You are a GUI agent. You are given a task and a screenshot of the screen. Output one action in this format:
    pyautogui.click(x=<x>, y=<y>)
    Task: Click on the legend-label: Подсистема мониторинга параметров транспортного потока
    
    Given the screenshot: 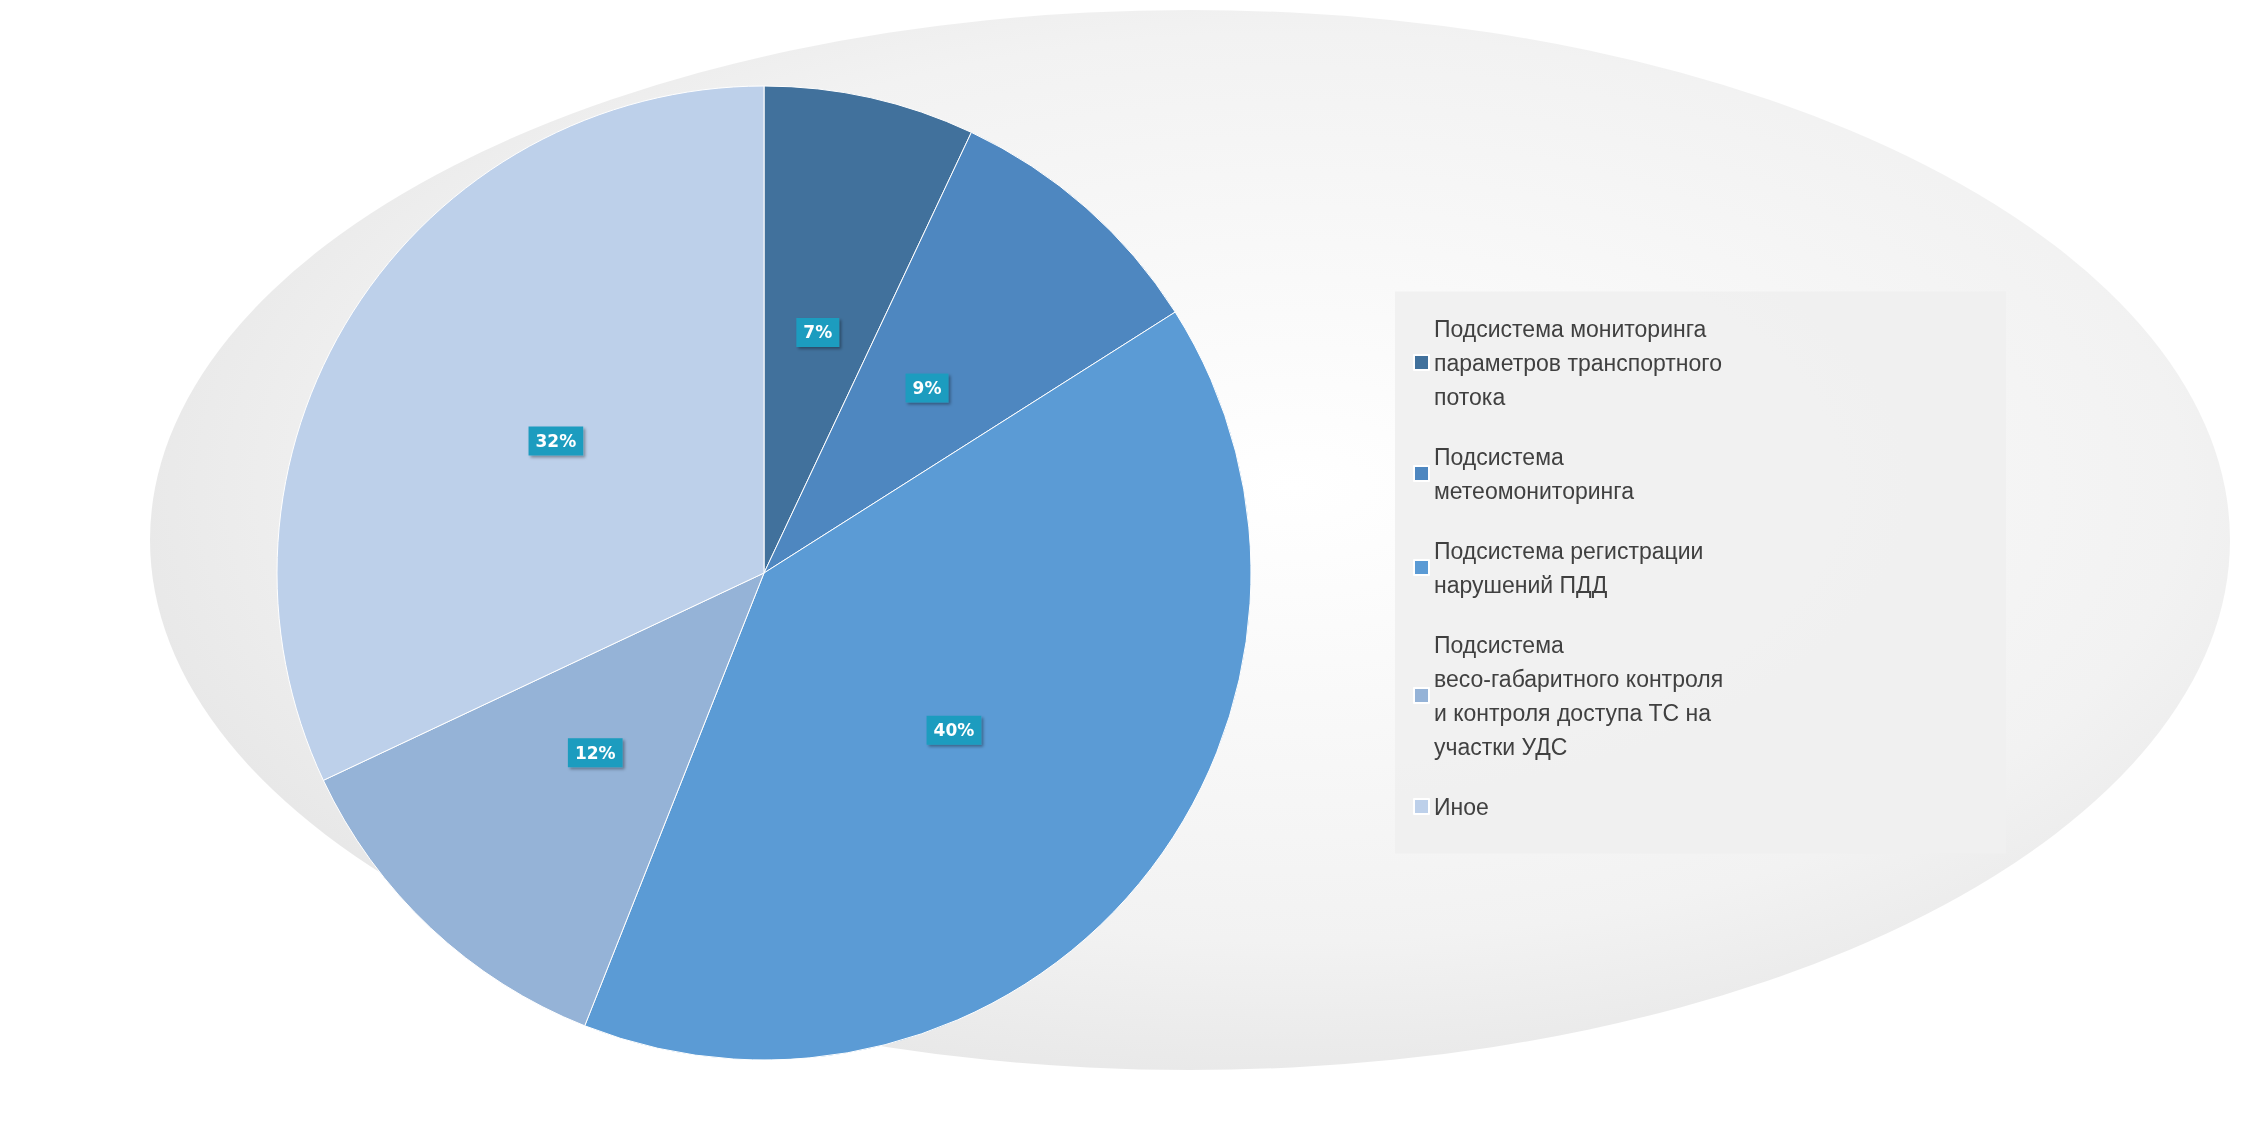 What is the action you would take?
    pyautogui.click(x=1581, y=362)
    